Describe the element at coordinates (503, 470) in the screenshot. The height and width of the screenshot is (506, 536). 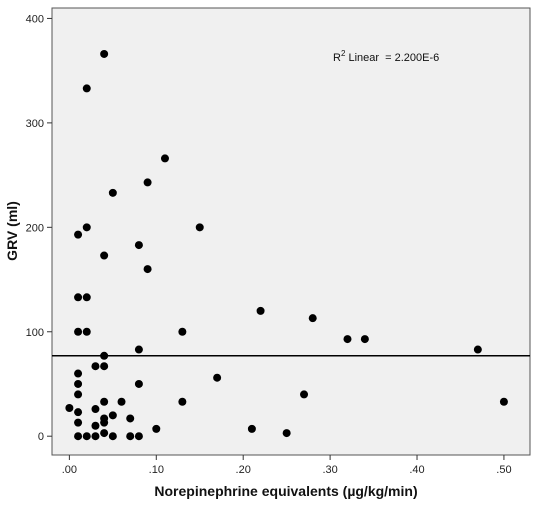
I see `x-tick-label: .50` at that location.